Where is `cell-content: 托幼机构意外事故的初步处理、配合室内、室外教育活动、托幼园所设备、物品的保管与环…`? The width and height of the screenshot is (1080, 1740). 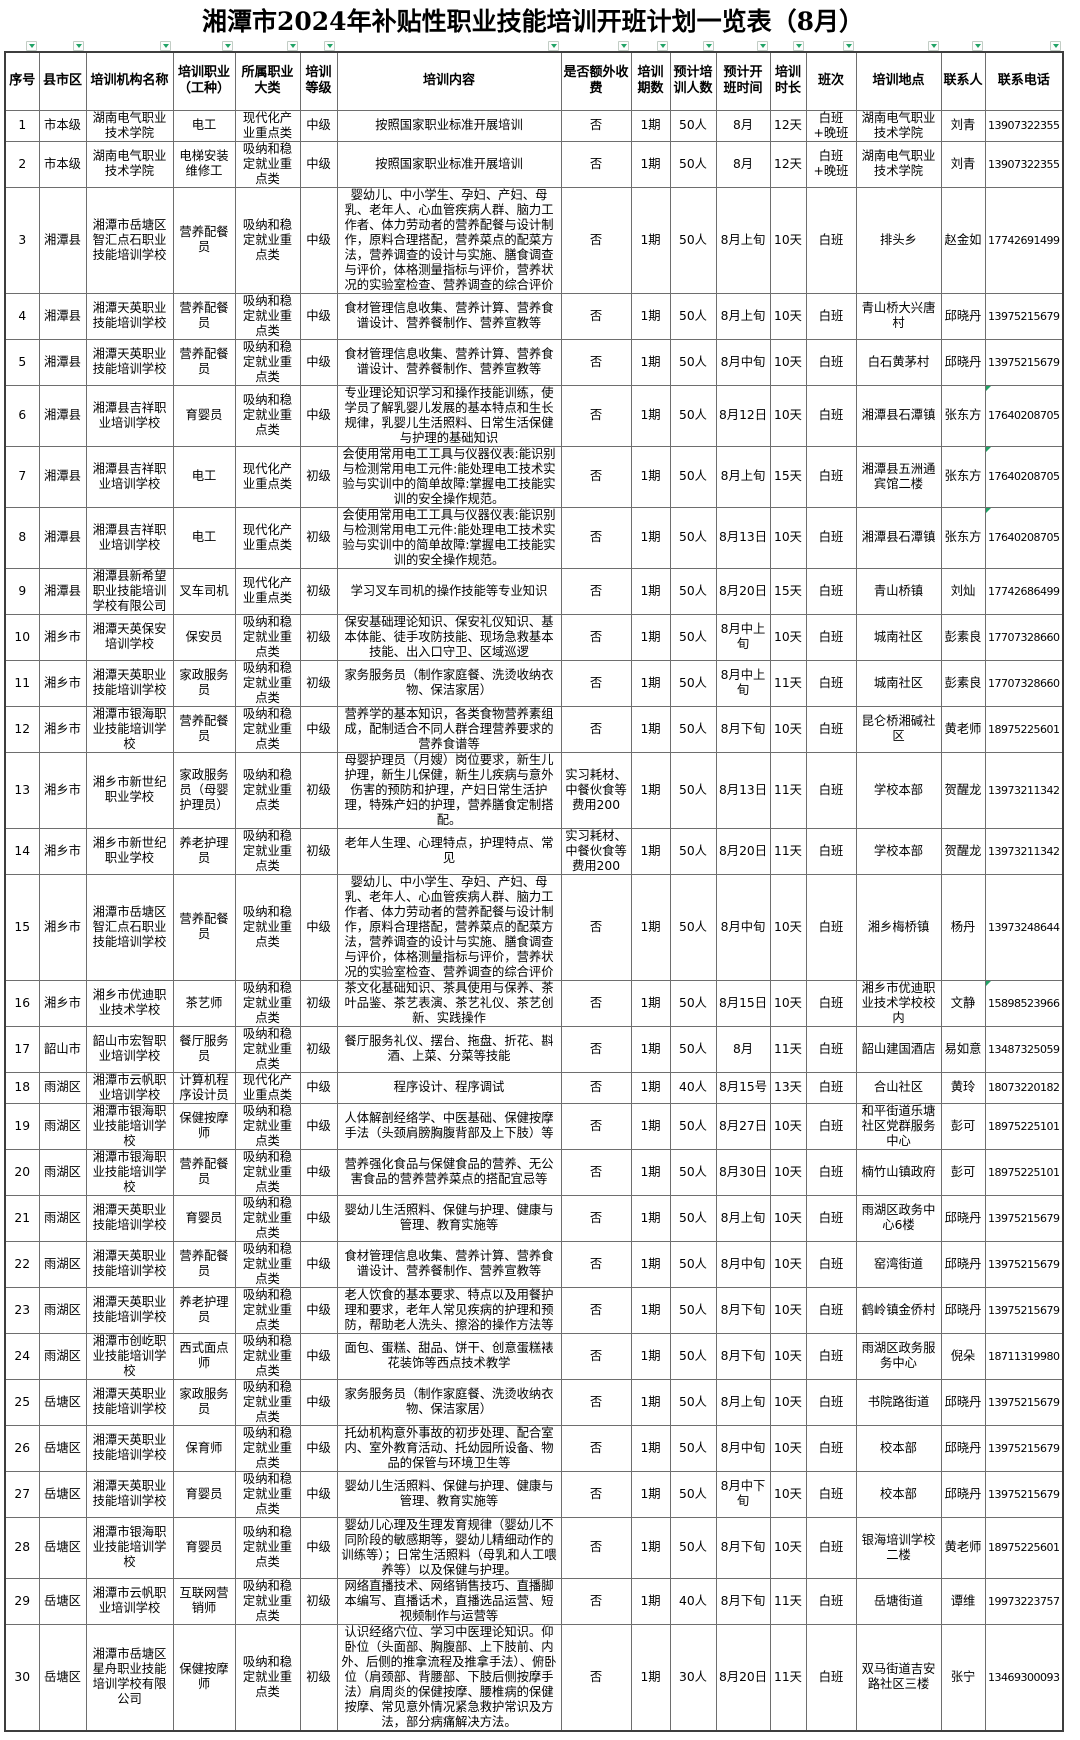 cell-content: 托幼机构意外事故的初步处理、配合室内、室外教育活动、托幼园所设备、物品的保管与环… is located at coordinates (449, 1448).